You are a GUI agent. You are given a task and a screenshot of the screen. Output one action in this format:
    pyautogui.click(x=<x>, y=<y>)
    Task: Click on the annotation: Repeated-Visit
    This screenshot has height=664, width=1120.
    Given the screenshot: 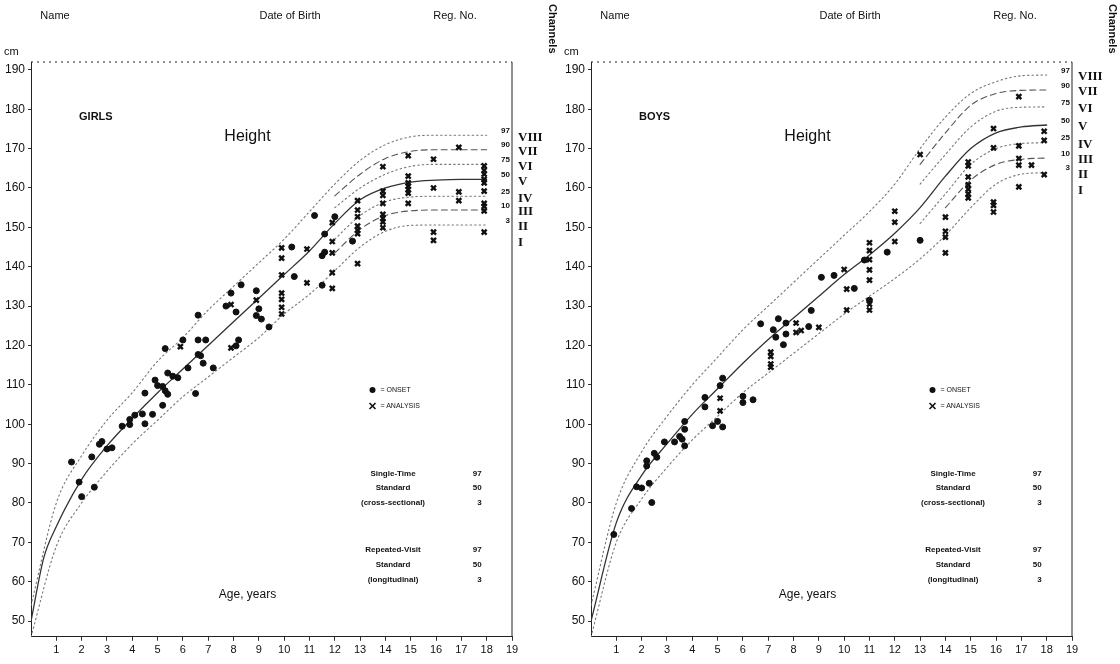 What is the action you would take?
    pyautogui.click(x=953, y=550)
    